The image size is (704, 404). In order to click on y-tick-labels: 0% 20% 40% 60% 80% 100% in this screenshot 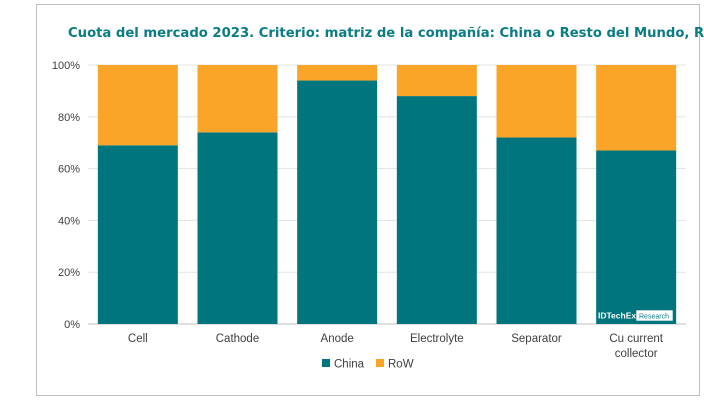, I will do `click(66, 195)`.